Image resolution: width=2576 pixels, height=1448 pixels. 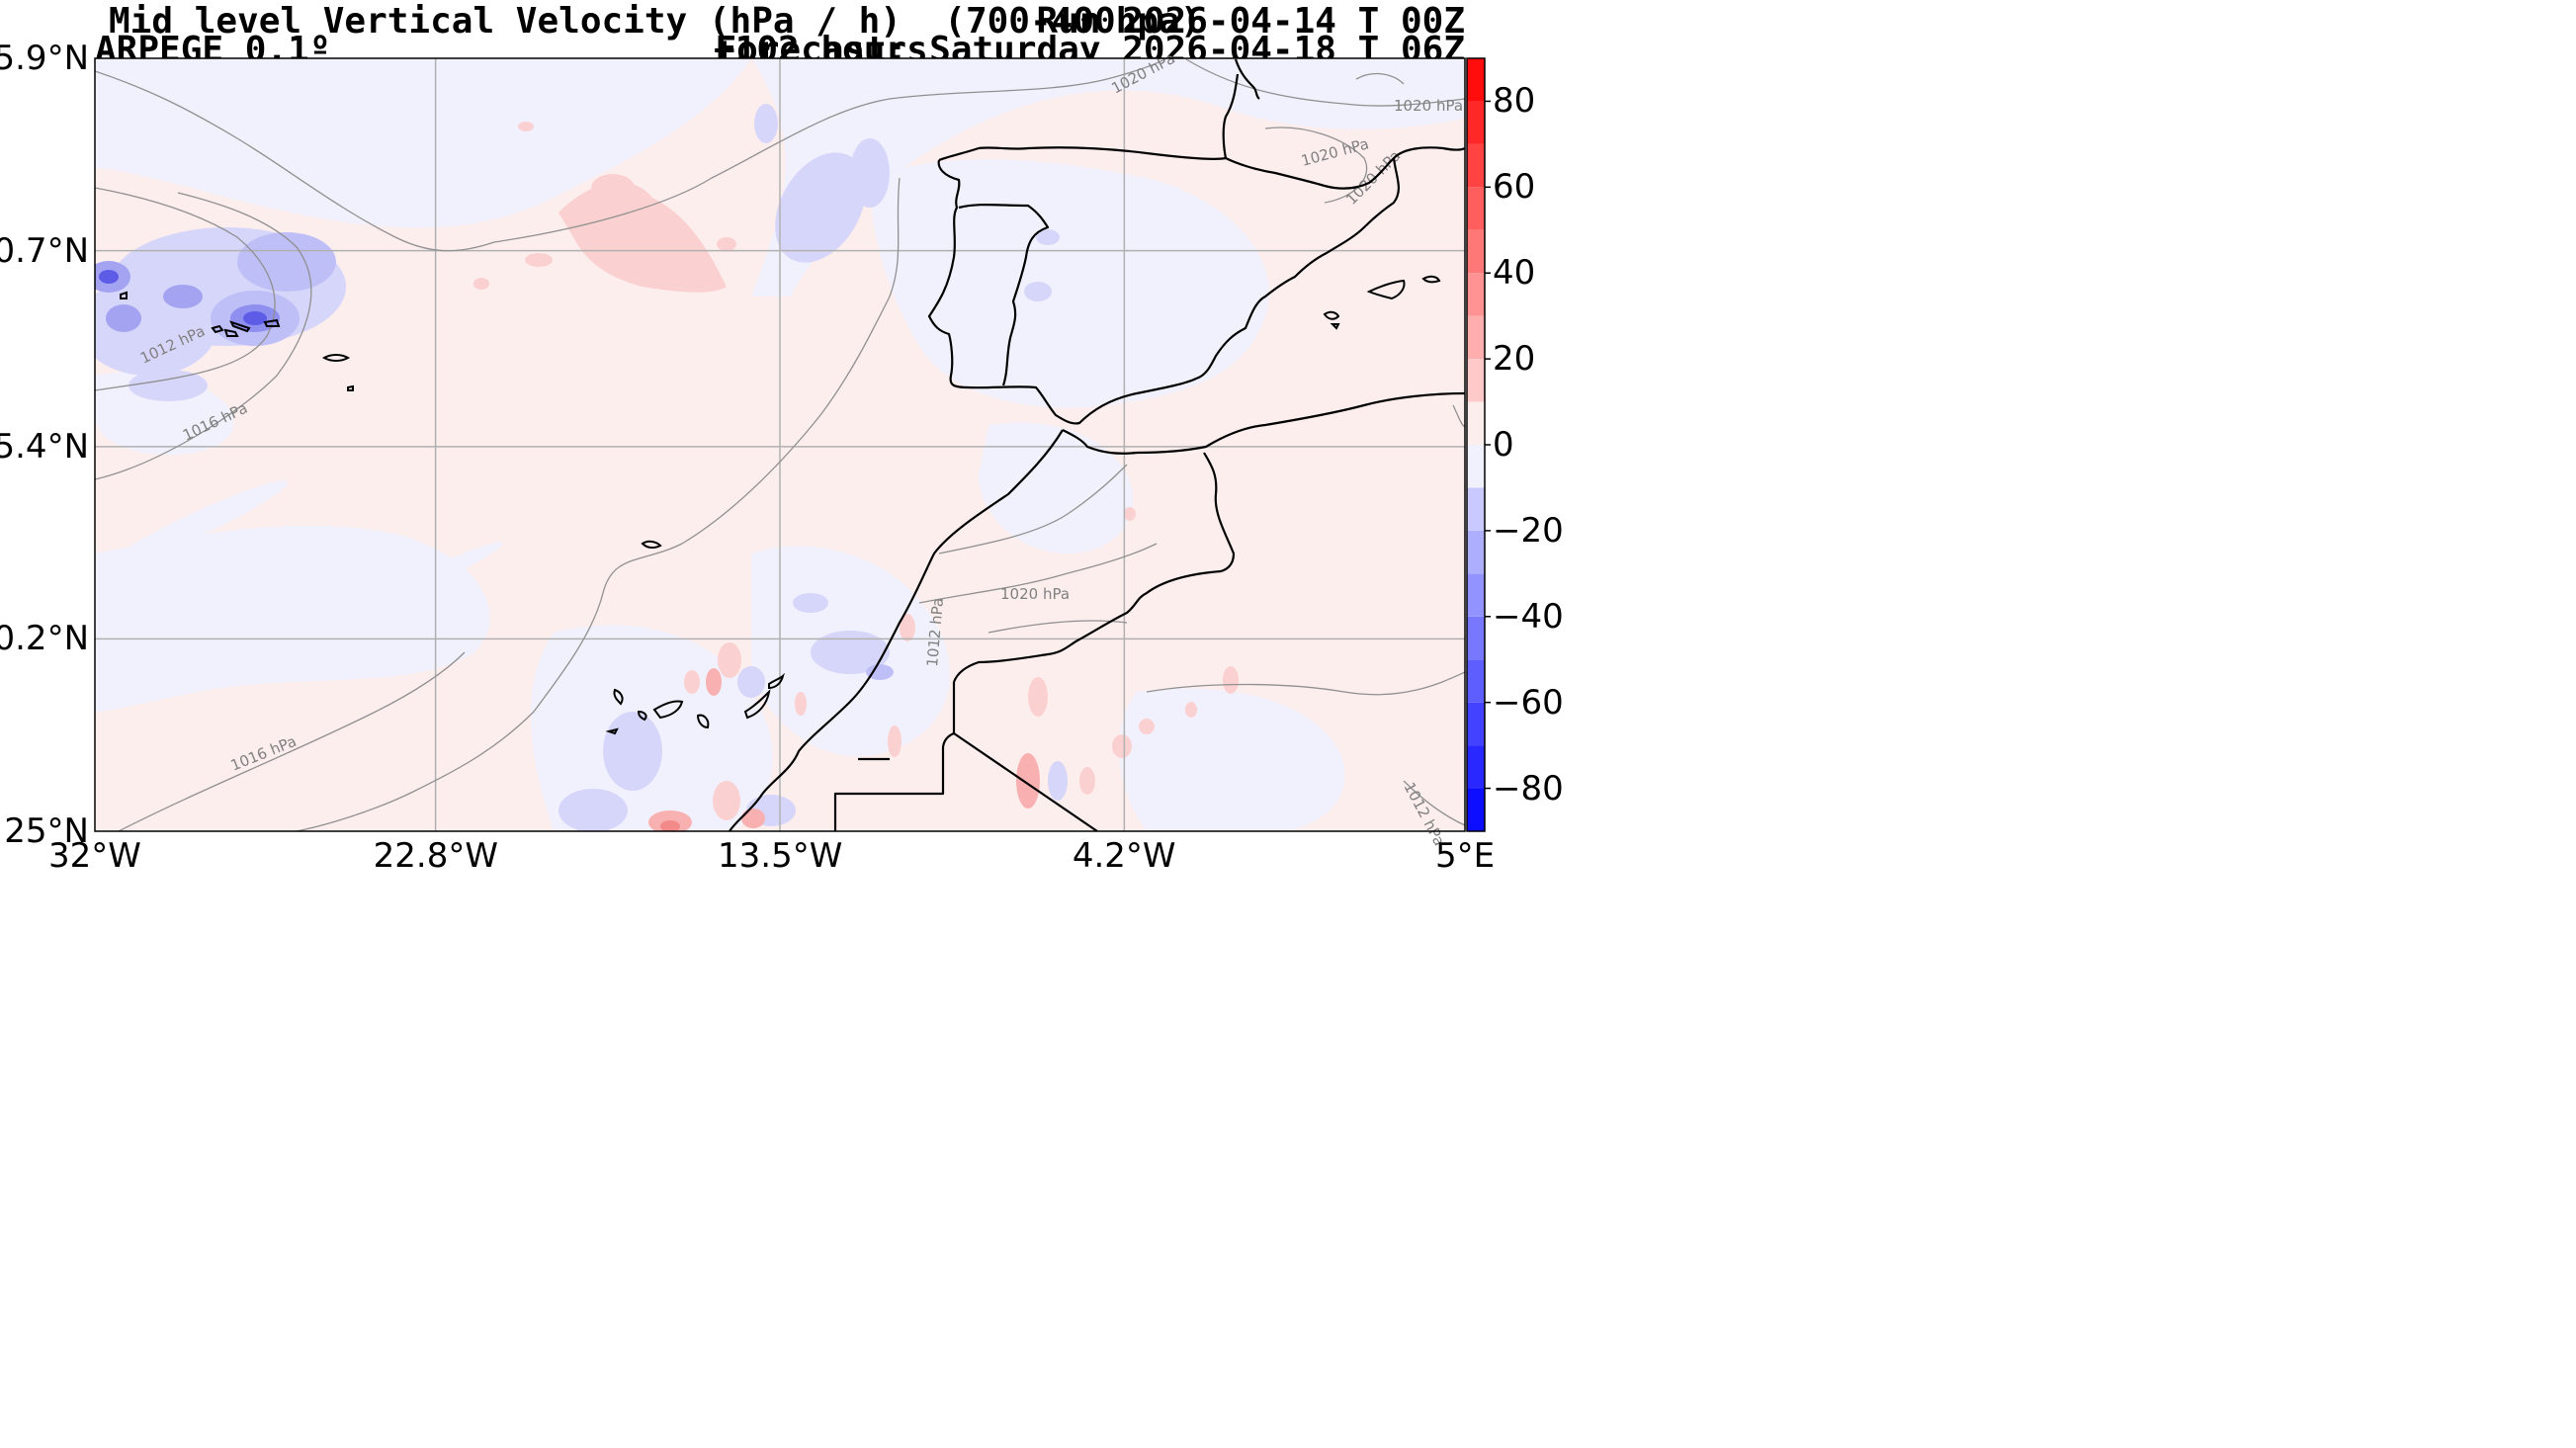 What do you see at coordinates (1528, 788) in the screenshot?
I see `colorbar-tick-label: −80` at bounding box center [1528, 788].